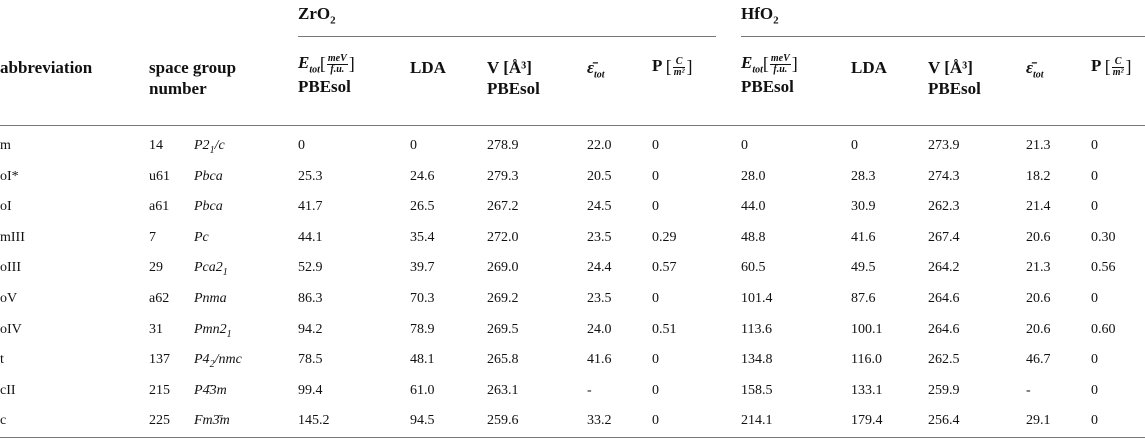 The width and height of the screenshot is (1145, 440). I want to click on cell-zro2-epsilon: 41.6, so click(599, 359).